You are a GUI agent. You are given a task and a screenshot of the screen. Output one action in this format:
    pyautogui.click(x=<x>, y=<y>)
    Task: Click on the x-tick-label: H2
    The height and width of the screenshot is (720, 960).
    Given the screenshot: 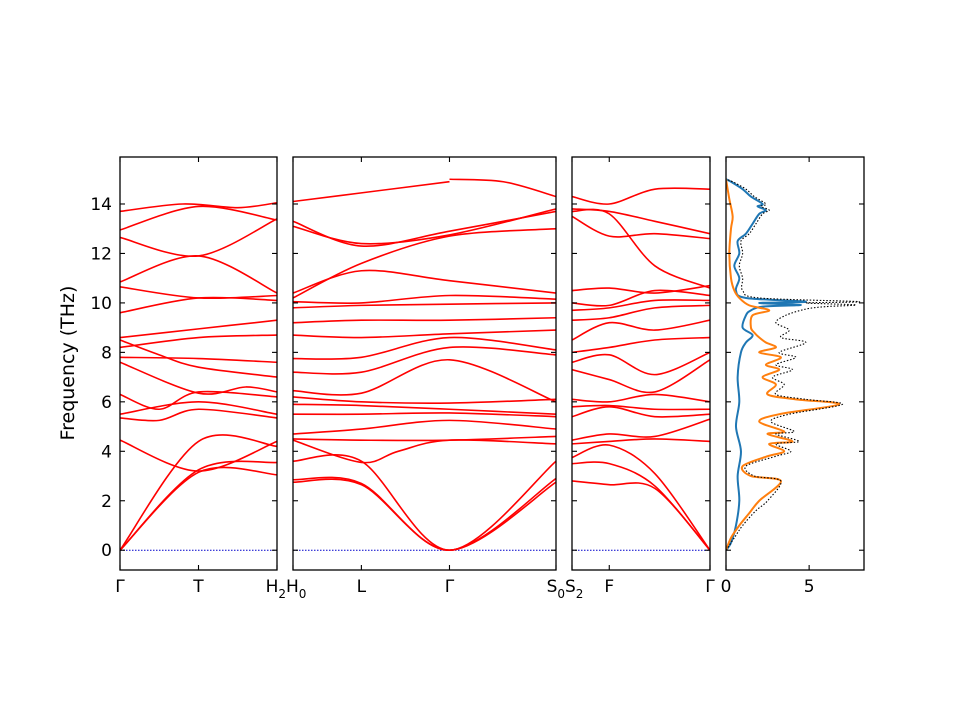 What is the action you would take?
    pyautogui.click(x=276, y=589)
    